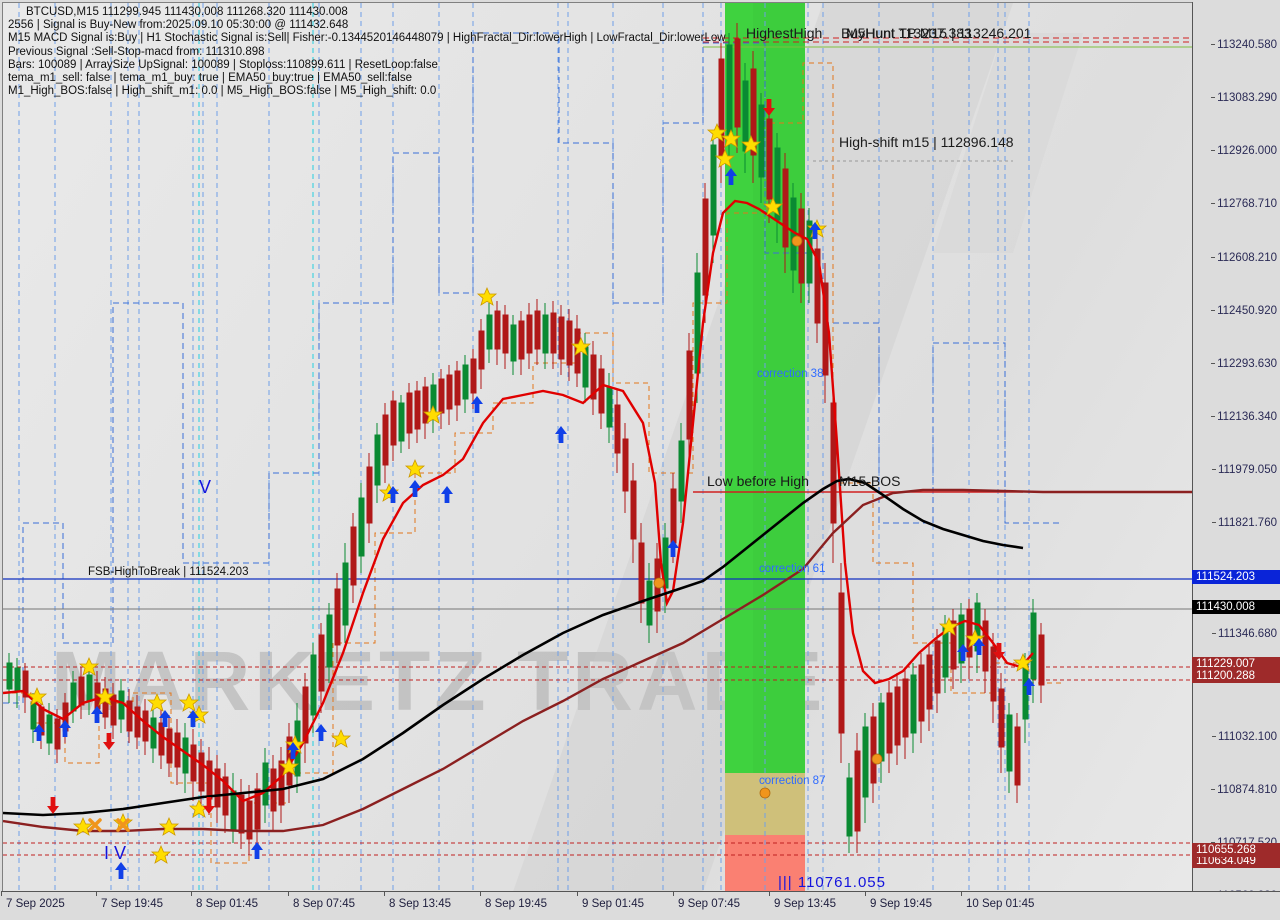 This screenshot has height=920, width=1280. Describe the element at coordinates (1244, 311) in the screenshot. I see `price-tick: 112450.920` at that location.